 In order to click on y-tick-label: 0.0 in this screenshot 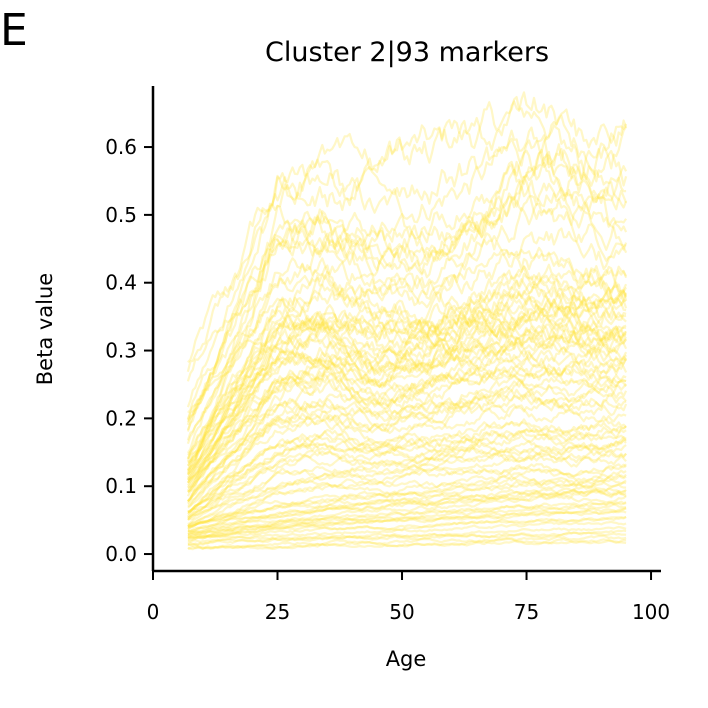, I will do `click(121, 554)`.